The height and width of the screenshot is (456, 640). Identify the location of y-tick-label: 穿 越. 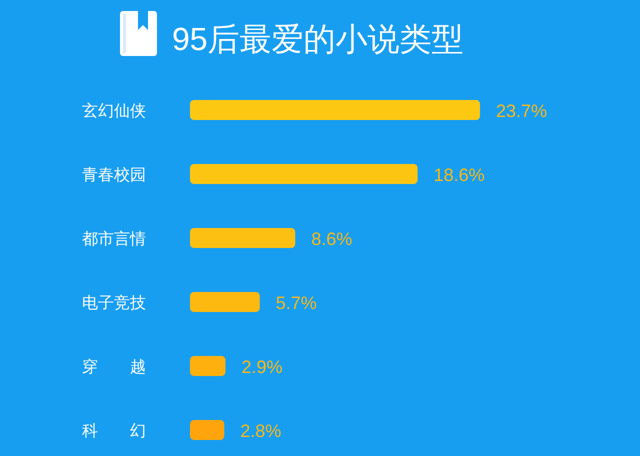
(114, 367).